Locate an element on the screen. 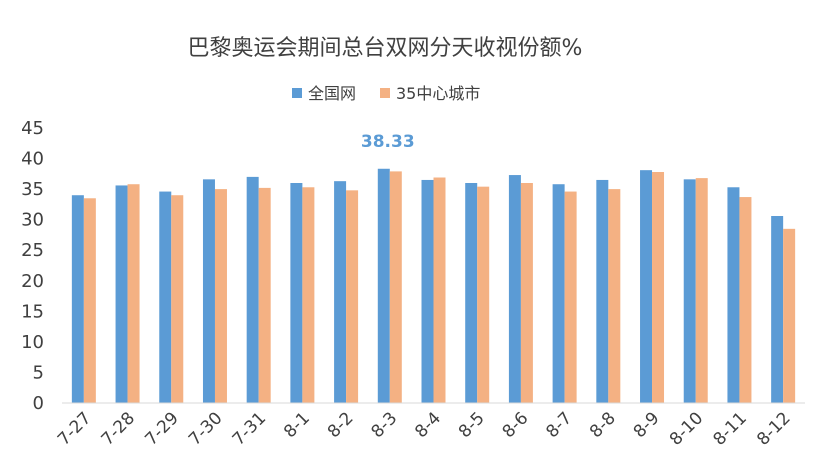 The image size is (829, 470). y-tick-label: 20 is located at coordinates (32, 281).